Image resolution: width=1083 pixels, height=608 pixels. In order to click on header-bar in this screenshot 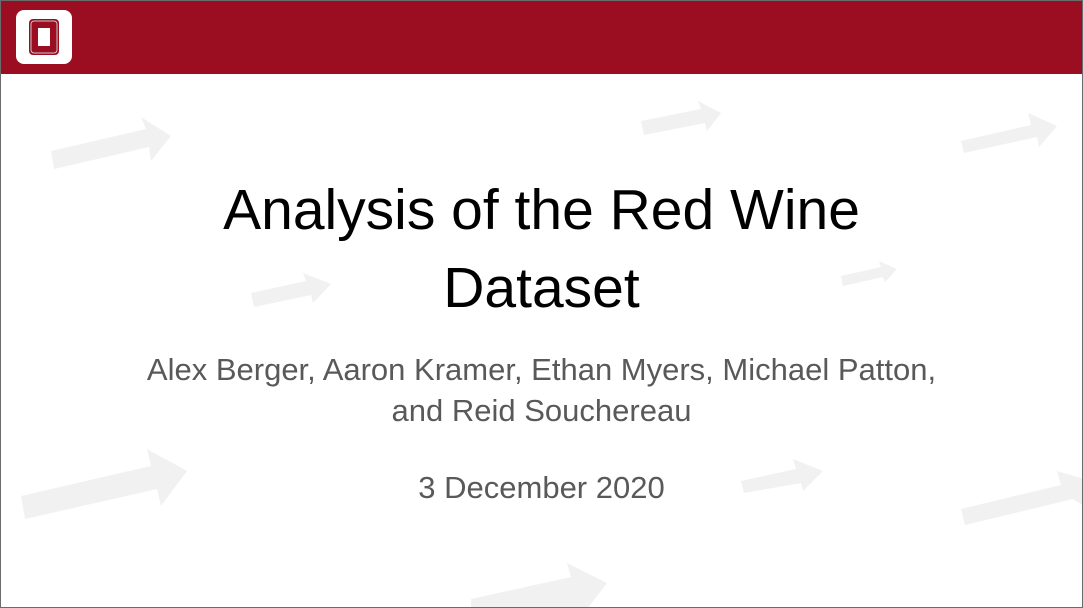, I will do `click(541, 37)`.